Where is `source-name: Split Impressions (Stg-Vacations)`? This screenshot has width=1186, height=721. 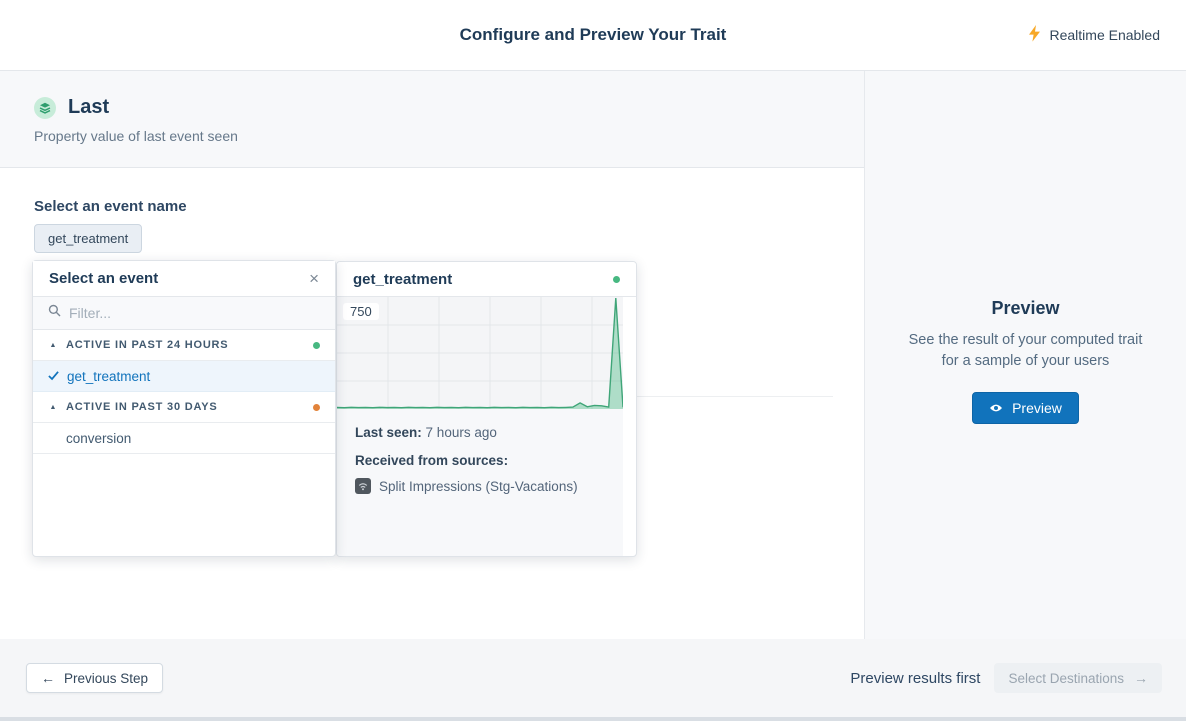
source-name: Split Impressions (Stg-Vacations) is located at coordinates (478, 486).